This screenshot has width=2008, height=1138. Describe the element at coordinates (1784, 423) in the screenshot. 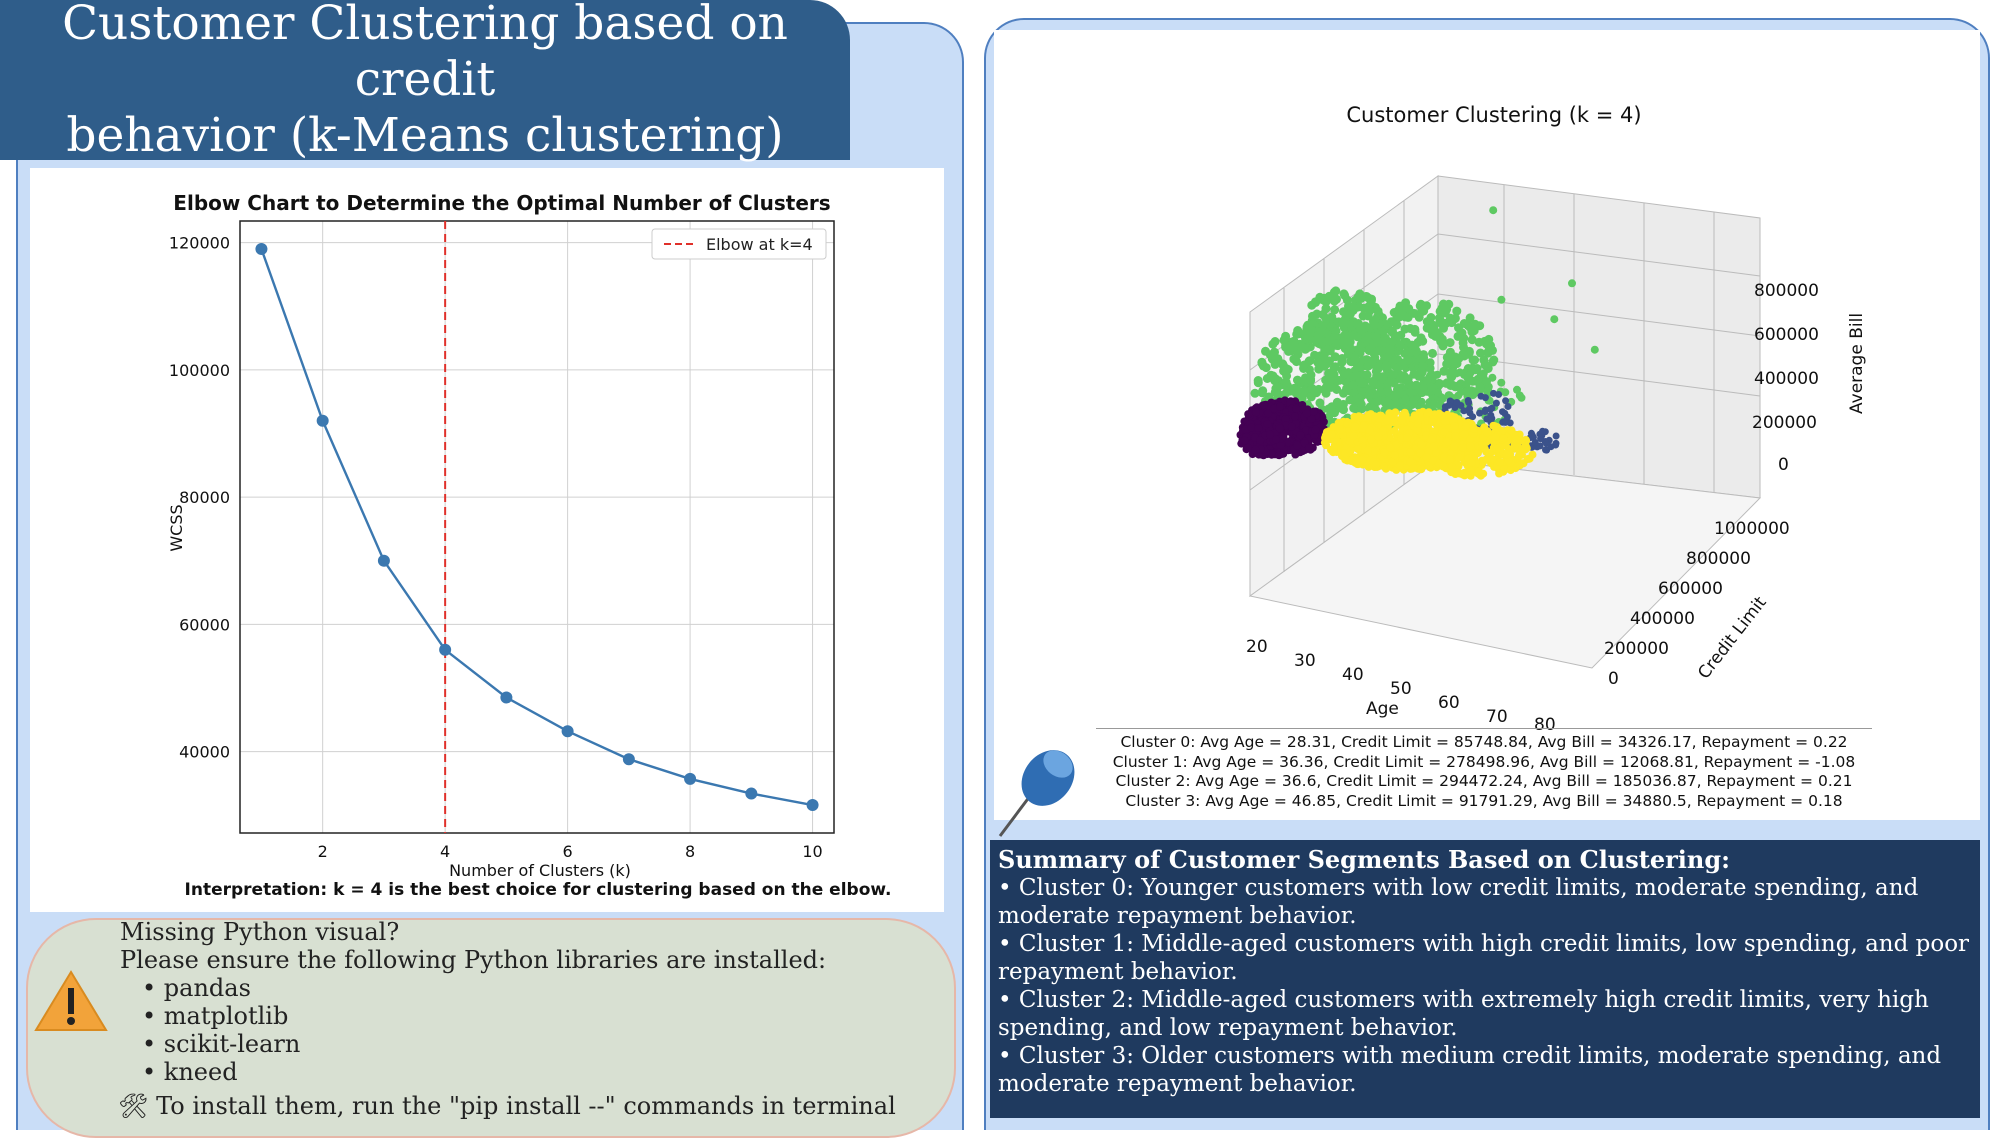

I see `z-tick-200000: 200000` at that location.